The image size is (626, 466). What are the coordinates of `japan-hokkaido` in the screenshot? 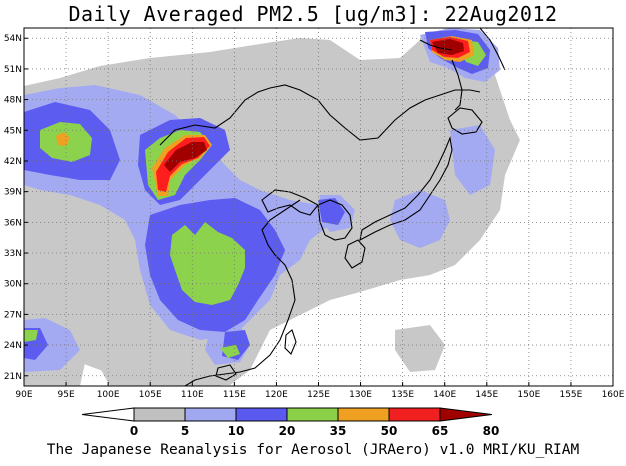 It's located at (465, 121).